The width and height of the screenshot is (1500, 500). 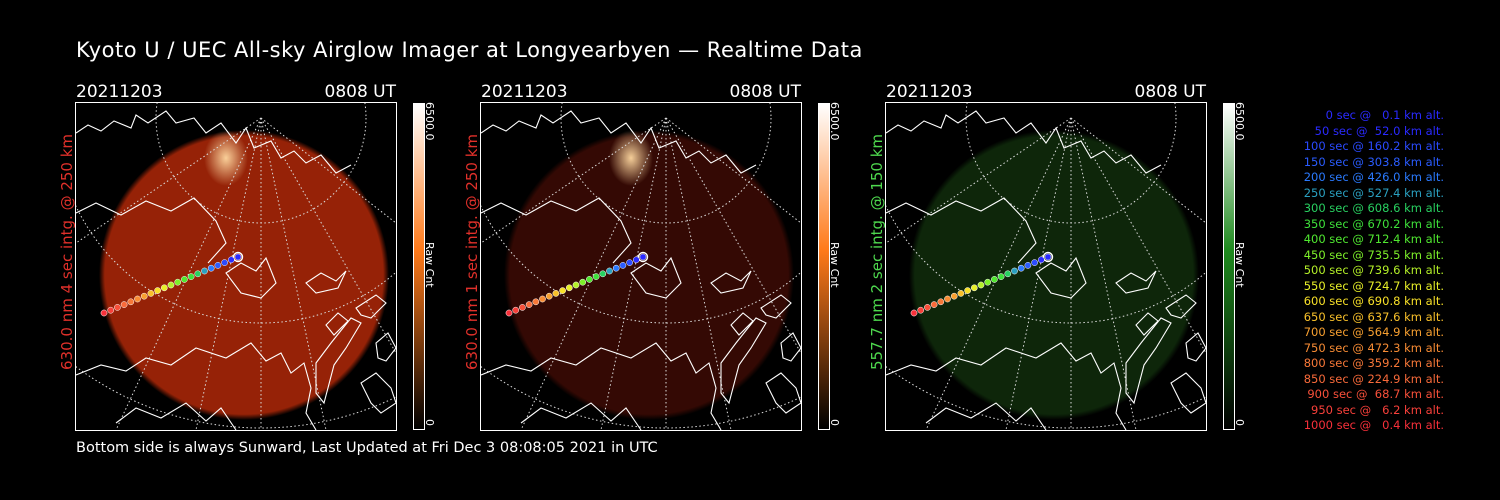 I want to click on wavelength-label: 630.0 nm 1 sec intg. @ 250 km, so click(x=472, y=251).